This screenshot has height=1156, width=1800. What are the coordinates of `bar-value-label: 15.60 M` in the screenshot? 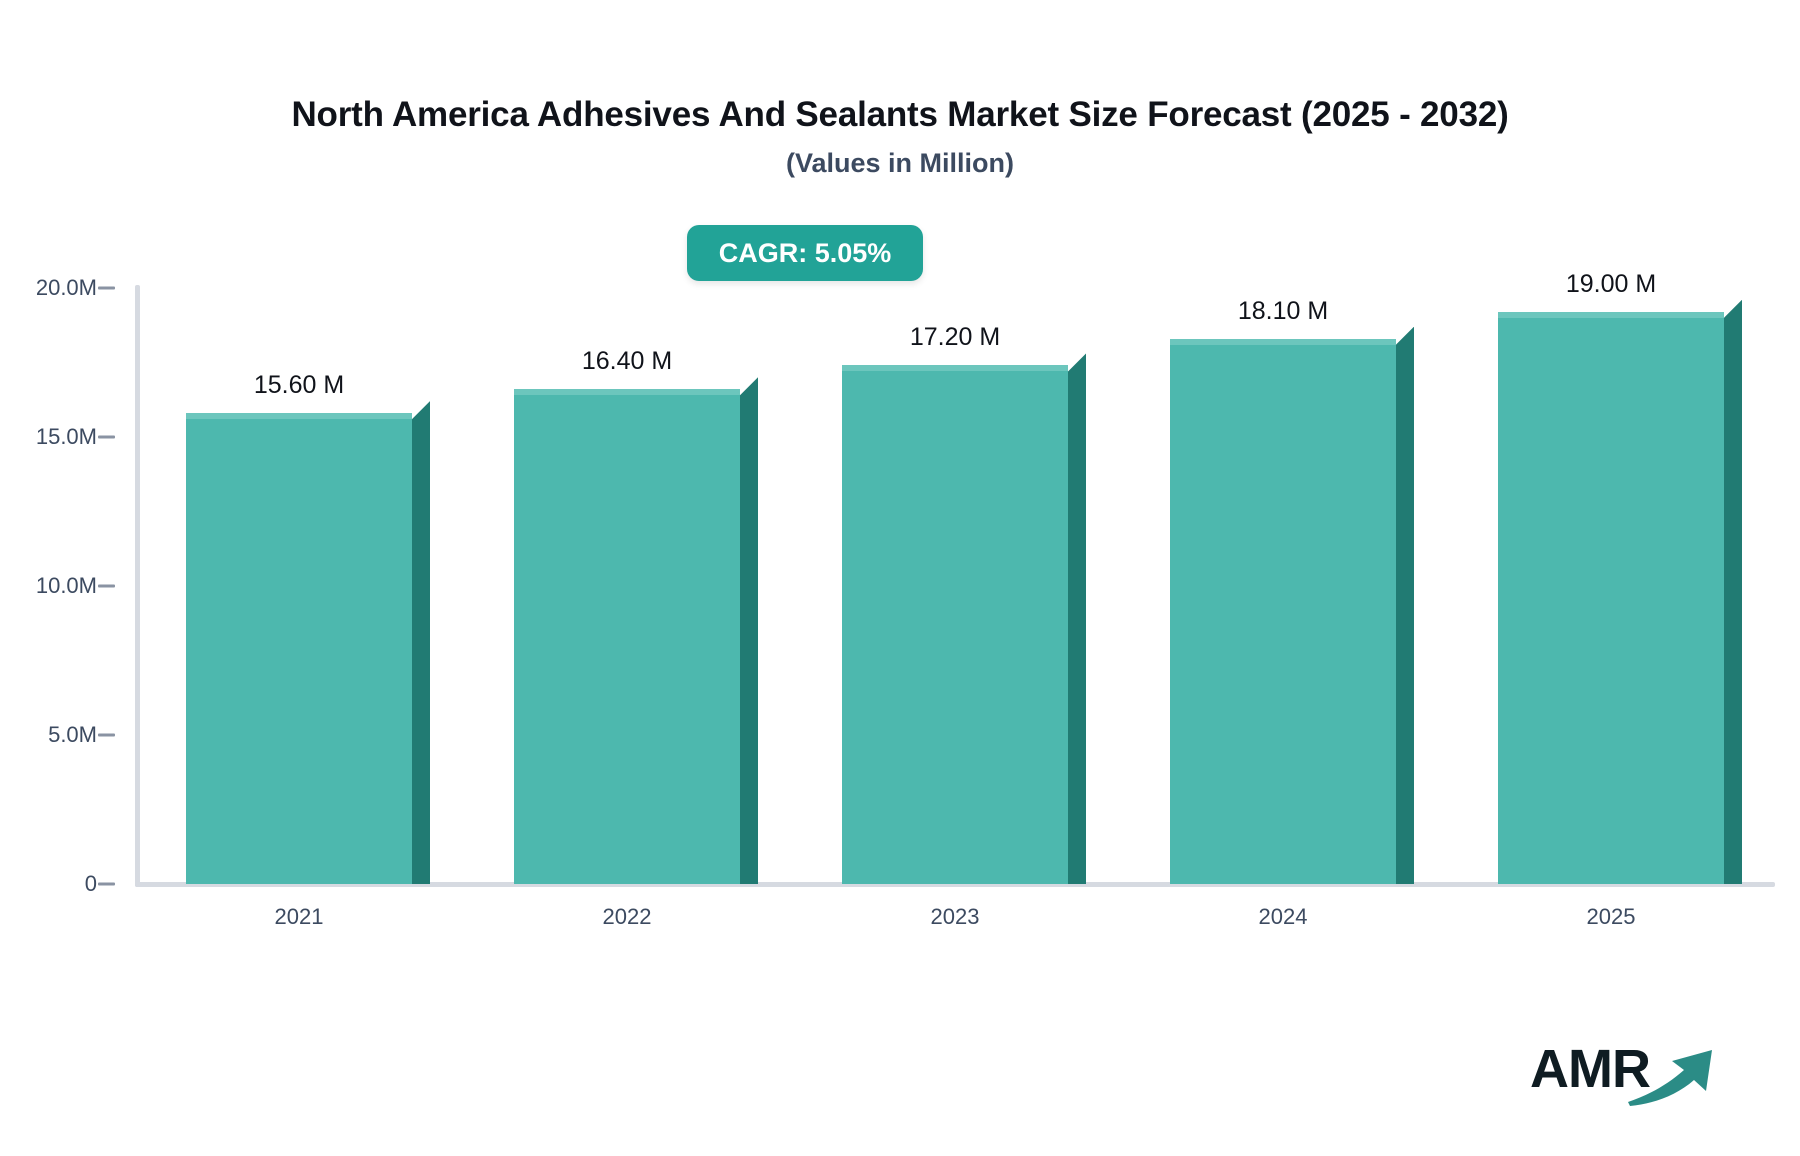 It's located at (299, 385).